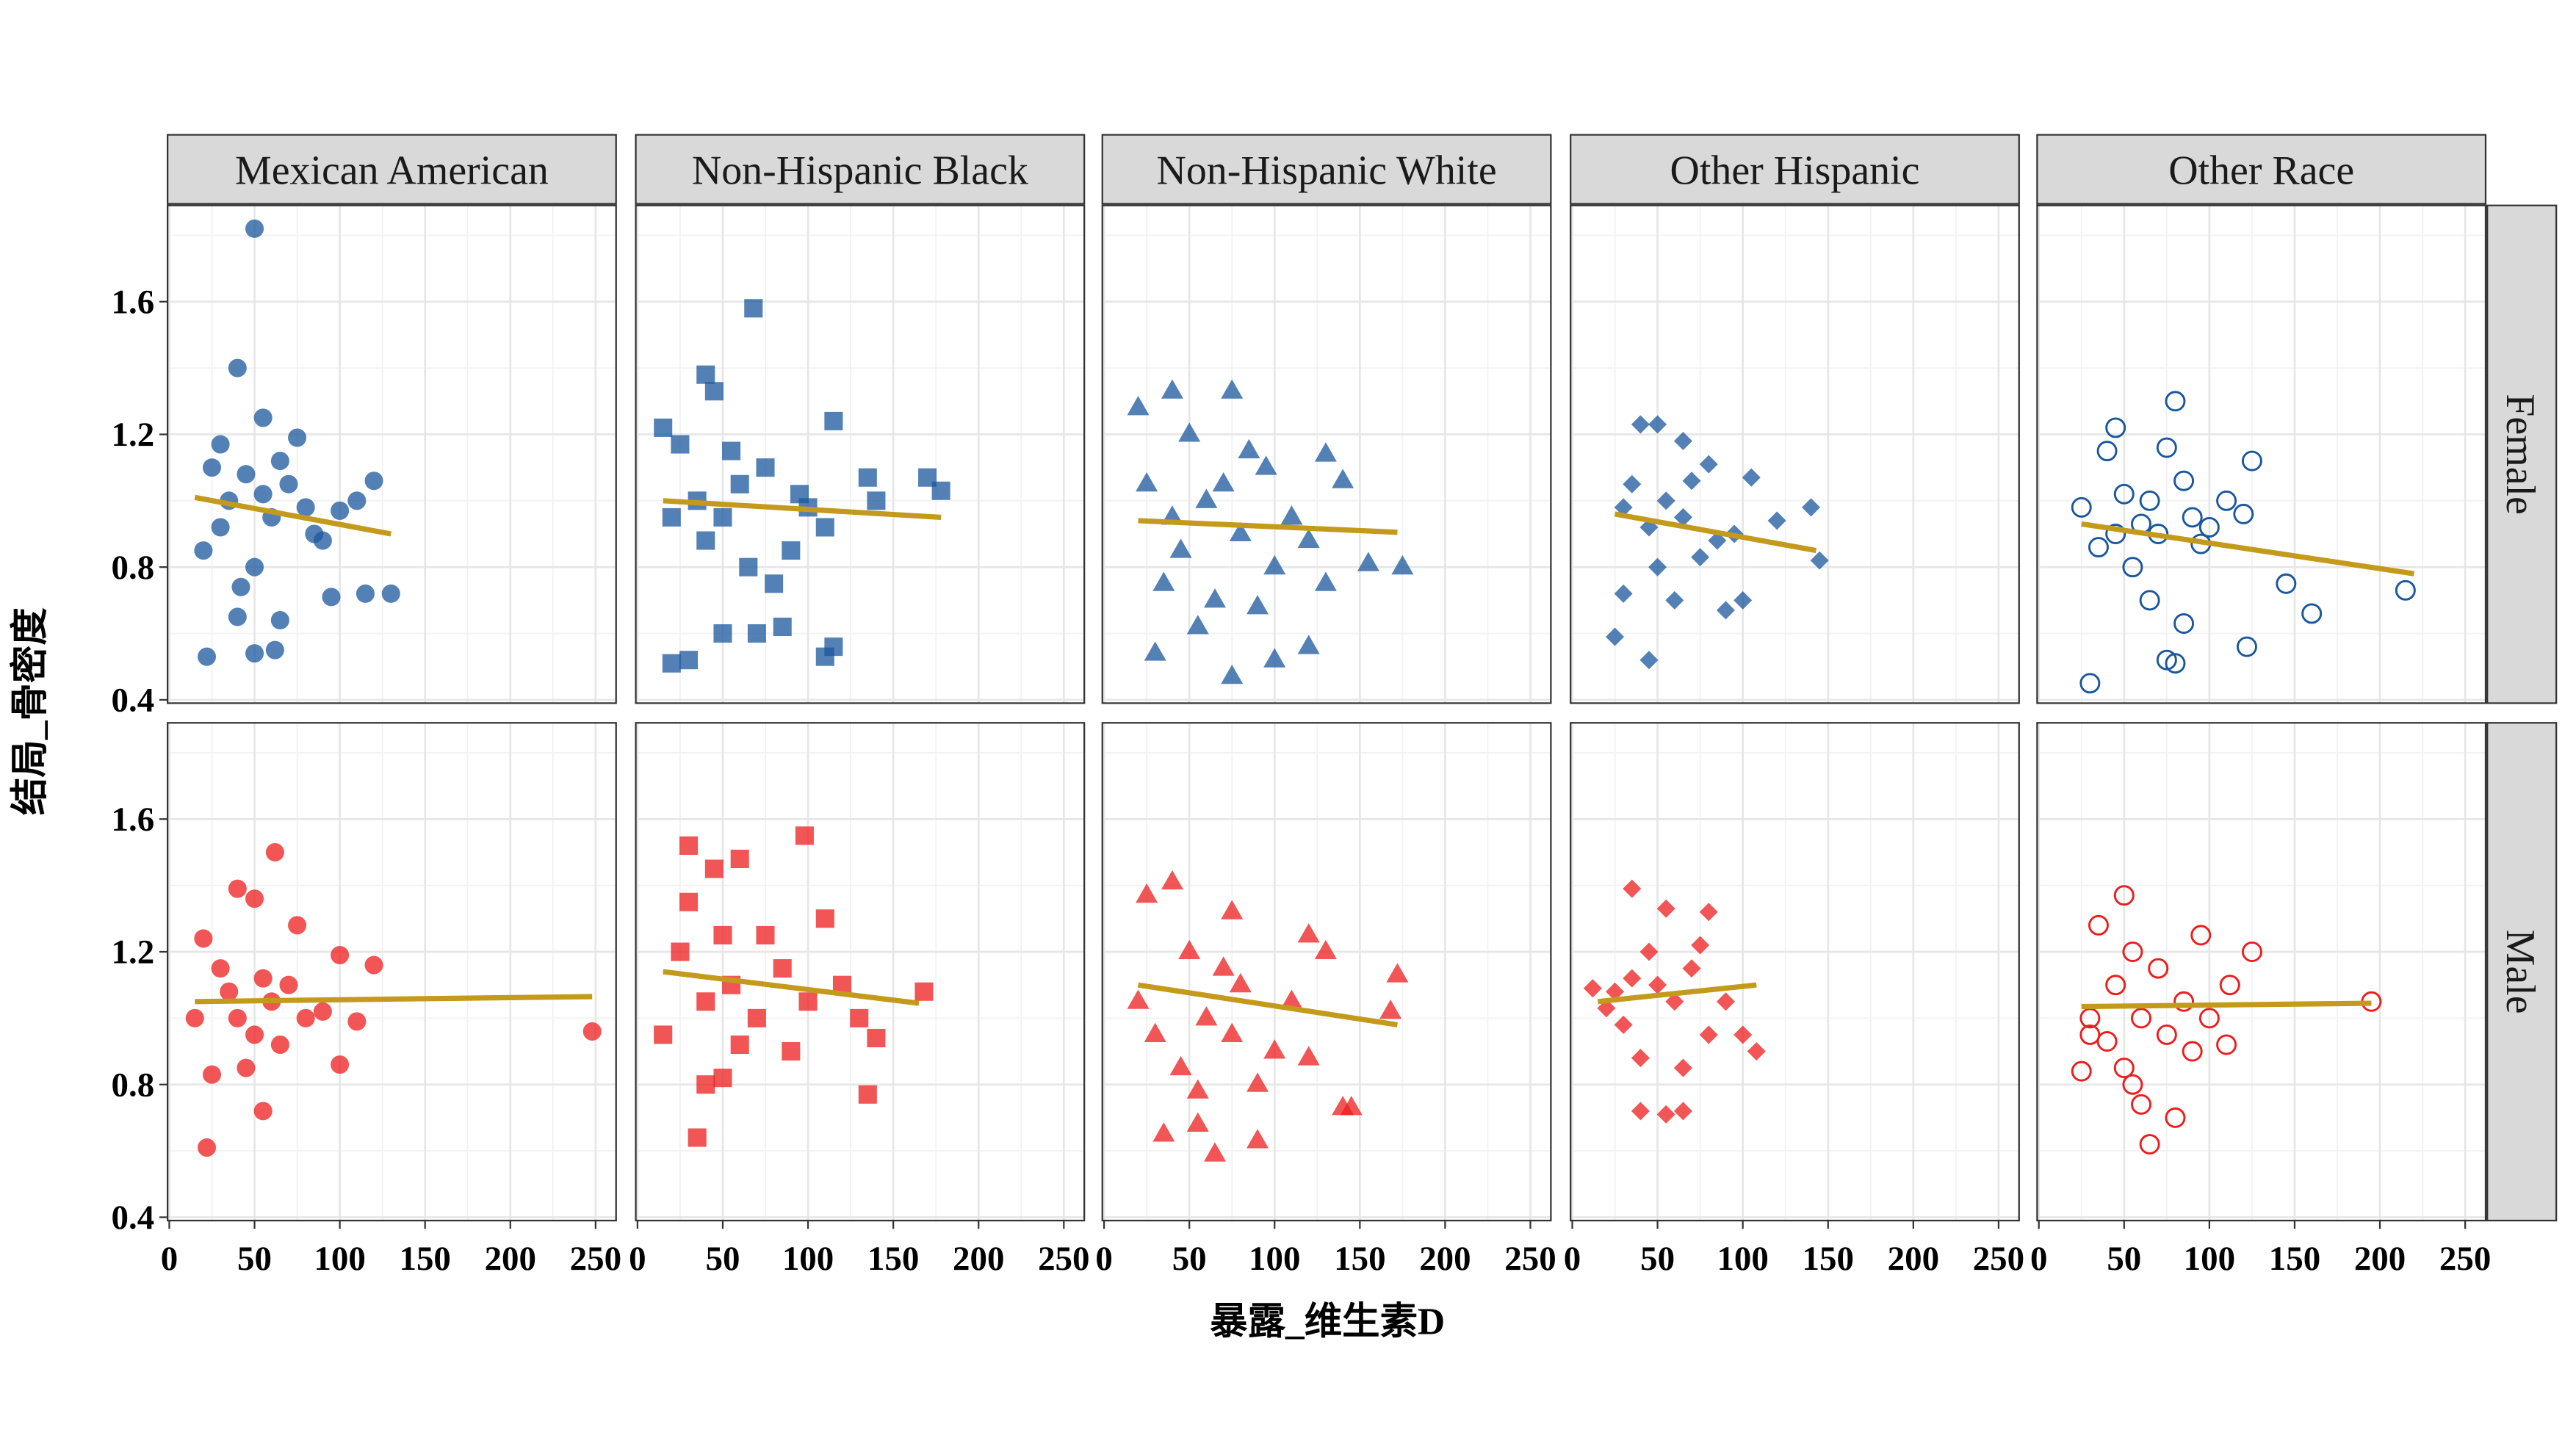 The width and height of the screenshot is (2576, 1449). I want to click on x-tick-label: 250, so click(2465, 1259).